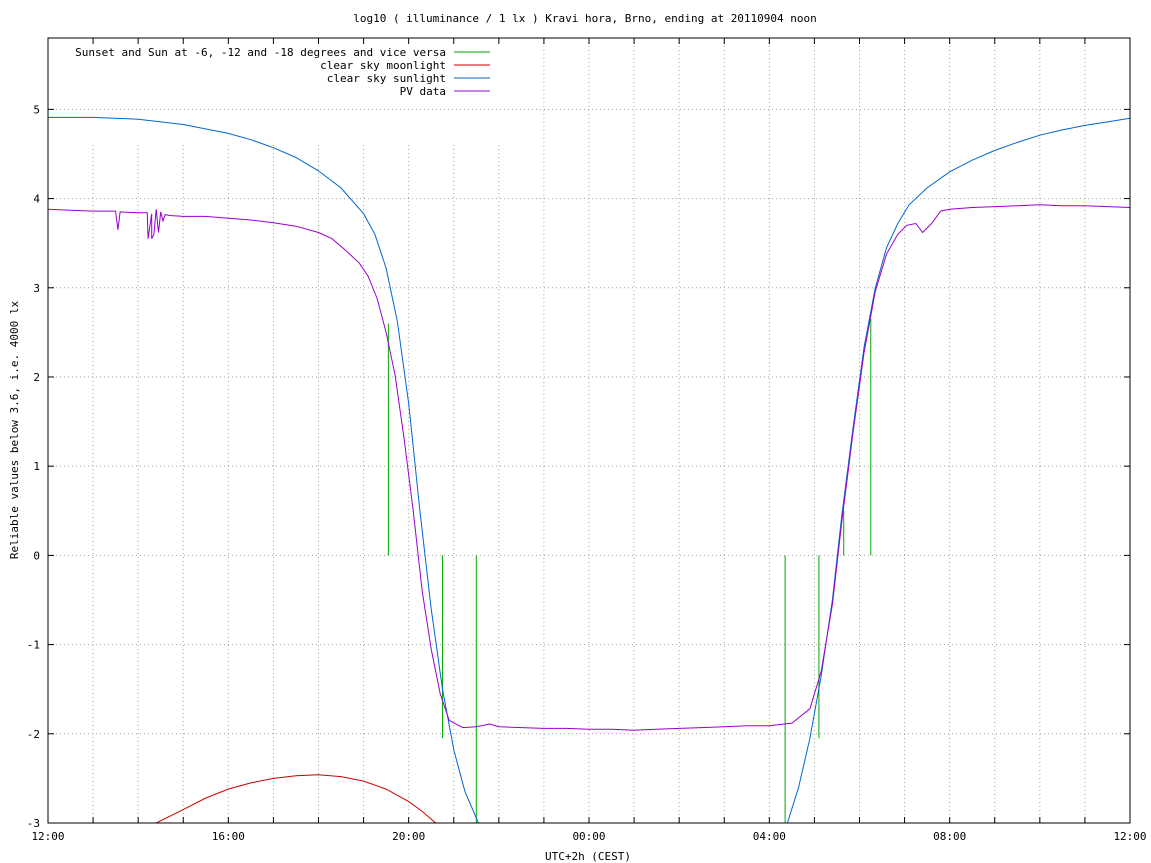 The height and width of the screenshot is (863, 1151). What do you see at coordinates (33, 734) in the screenshot?
I see `y-tick-label: -2` at bounding box center [33, 734].